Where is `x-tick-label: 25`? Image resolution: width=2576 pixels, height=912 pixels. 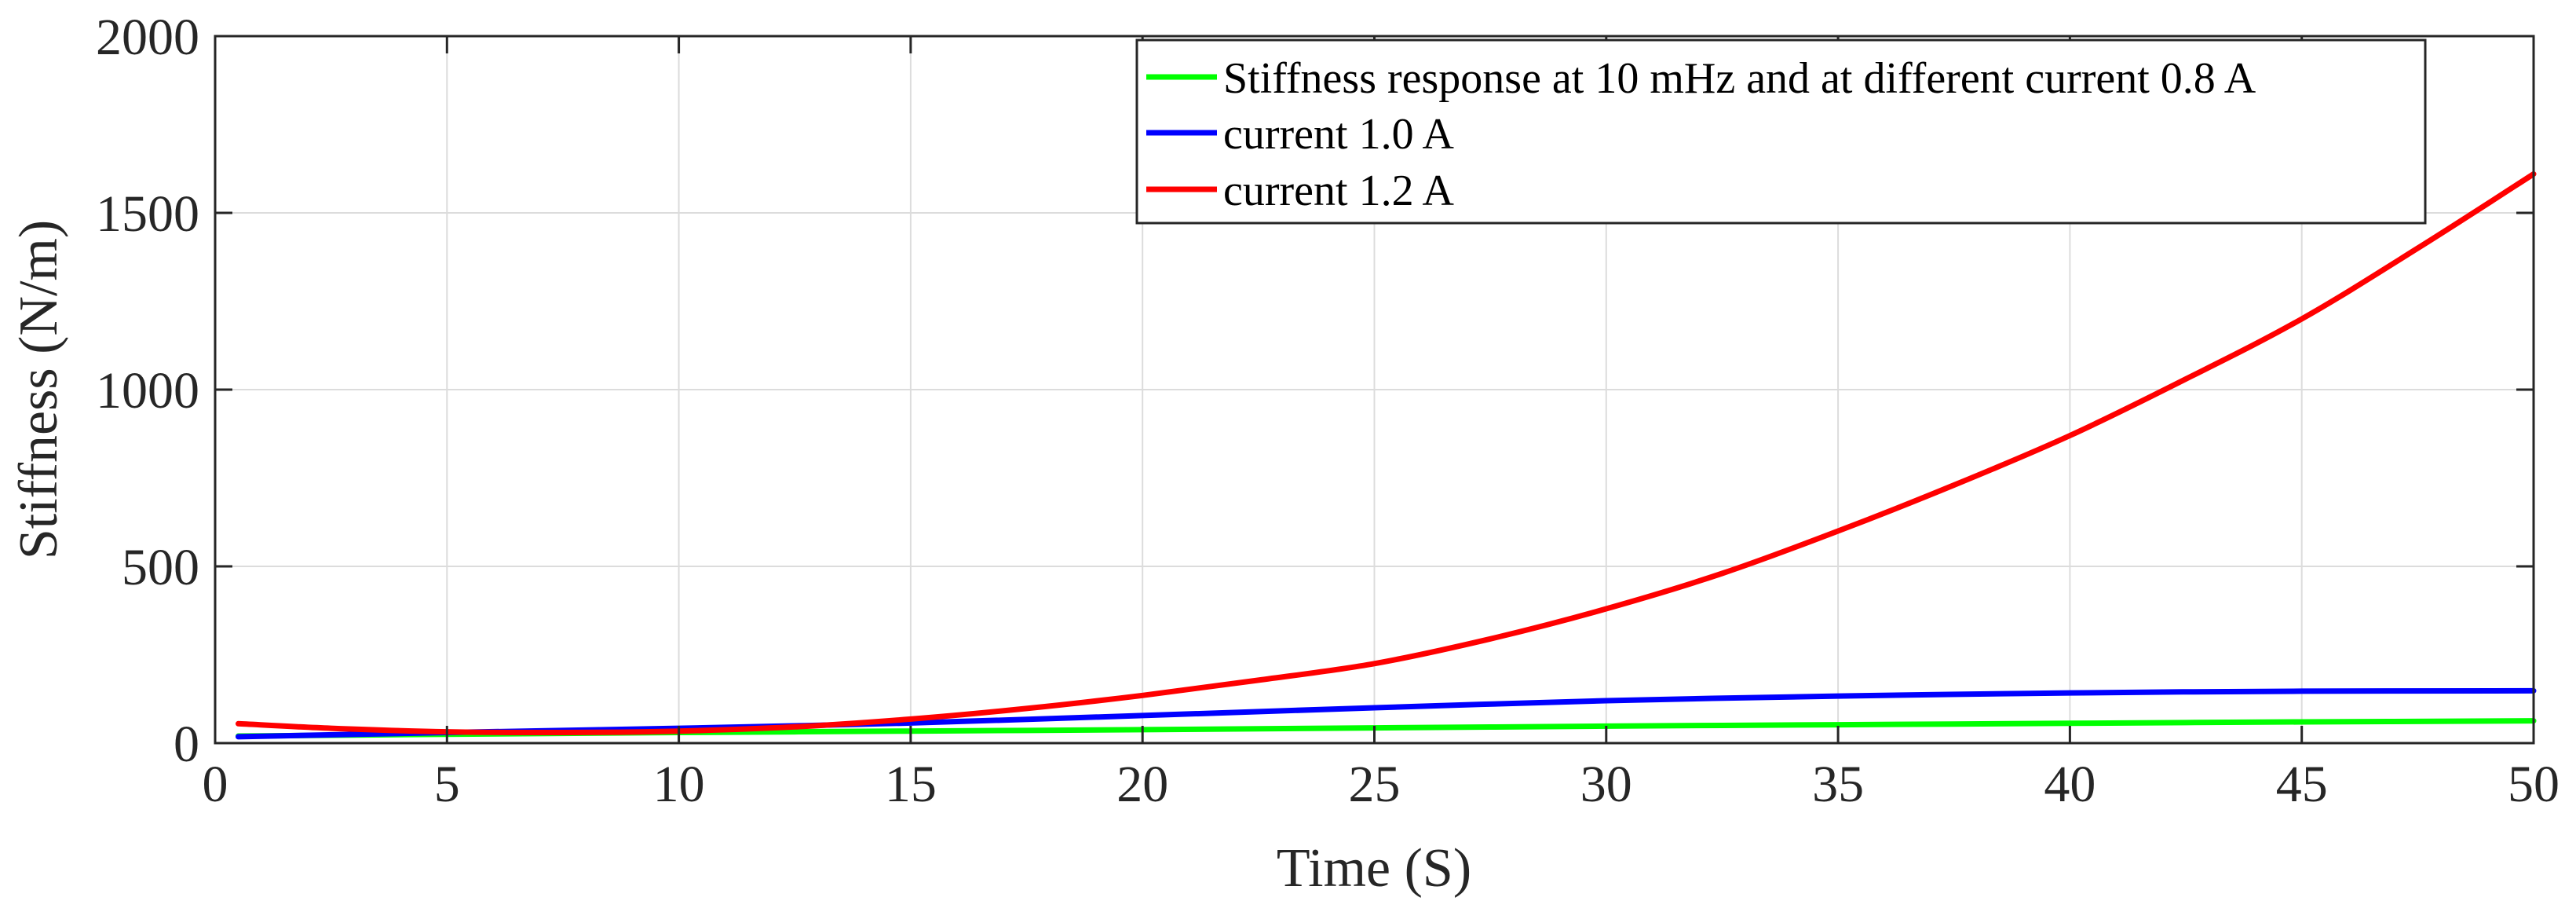 x-tick-label: 25 is located at coordinates (1375, 784).